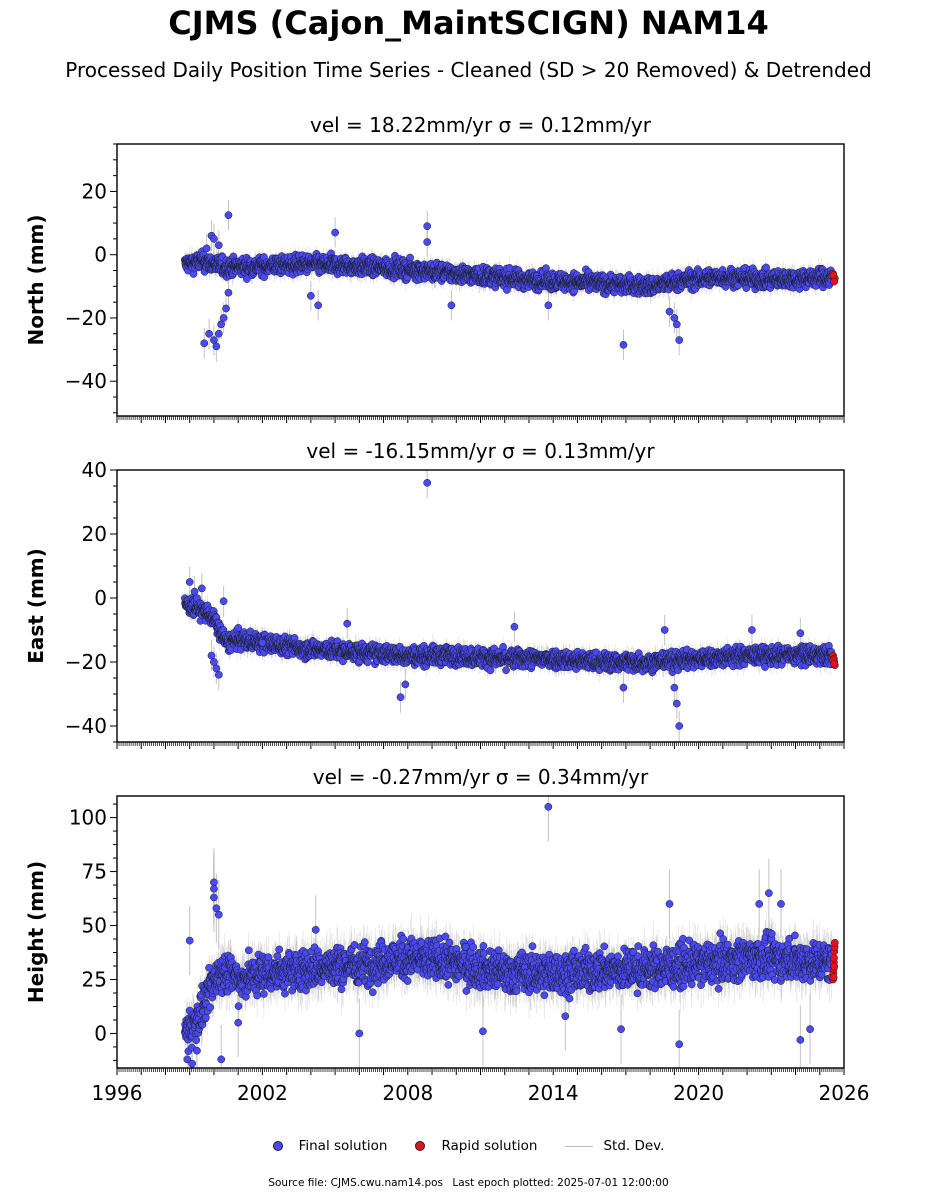  I want to click on rapid-points, so click(834, 277).